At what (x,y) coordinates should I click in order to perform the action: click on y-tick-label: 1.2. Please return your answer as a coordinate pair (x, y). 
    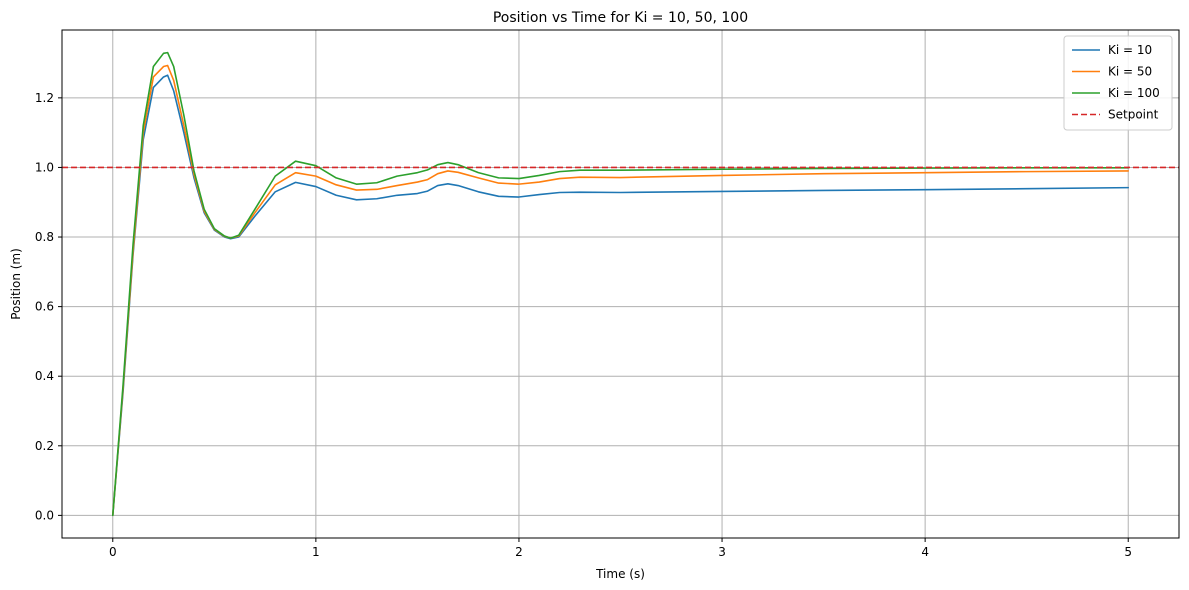
    Looking at the image, I should click on (44, 98).